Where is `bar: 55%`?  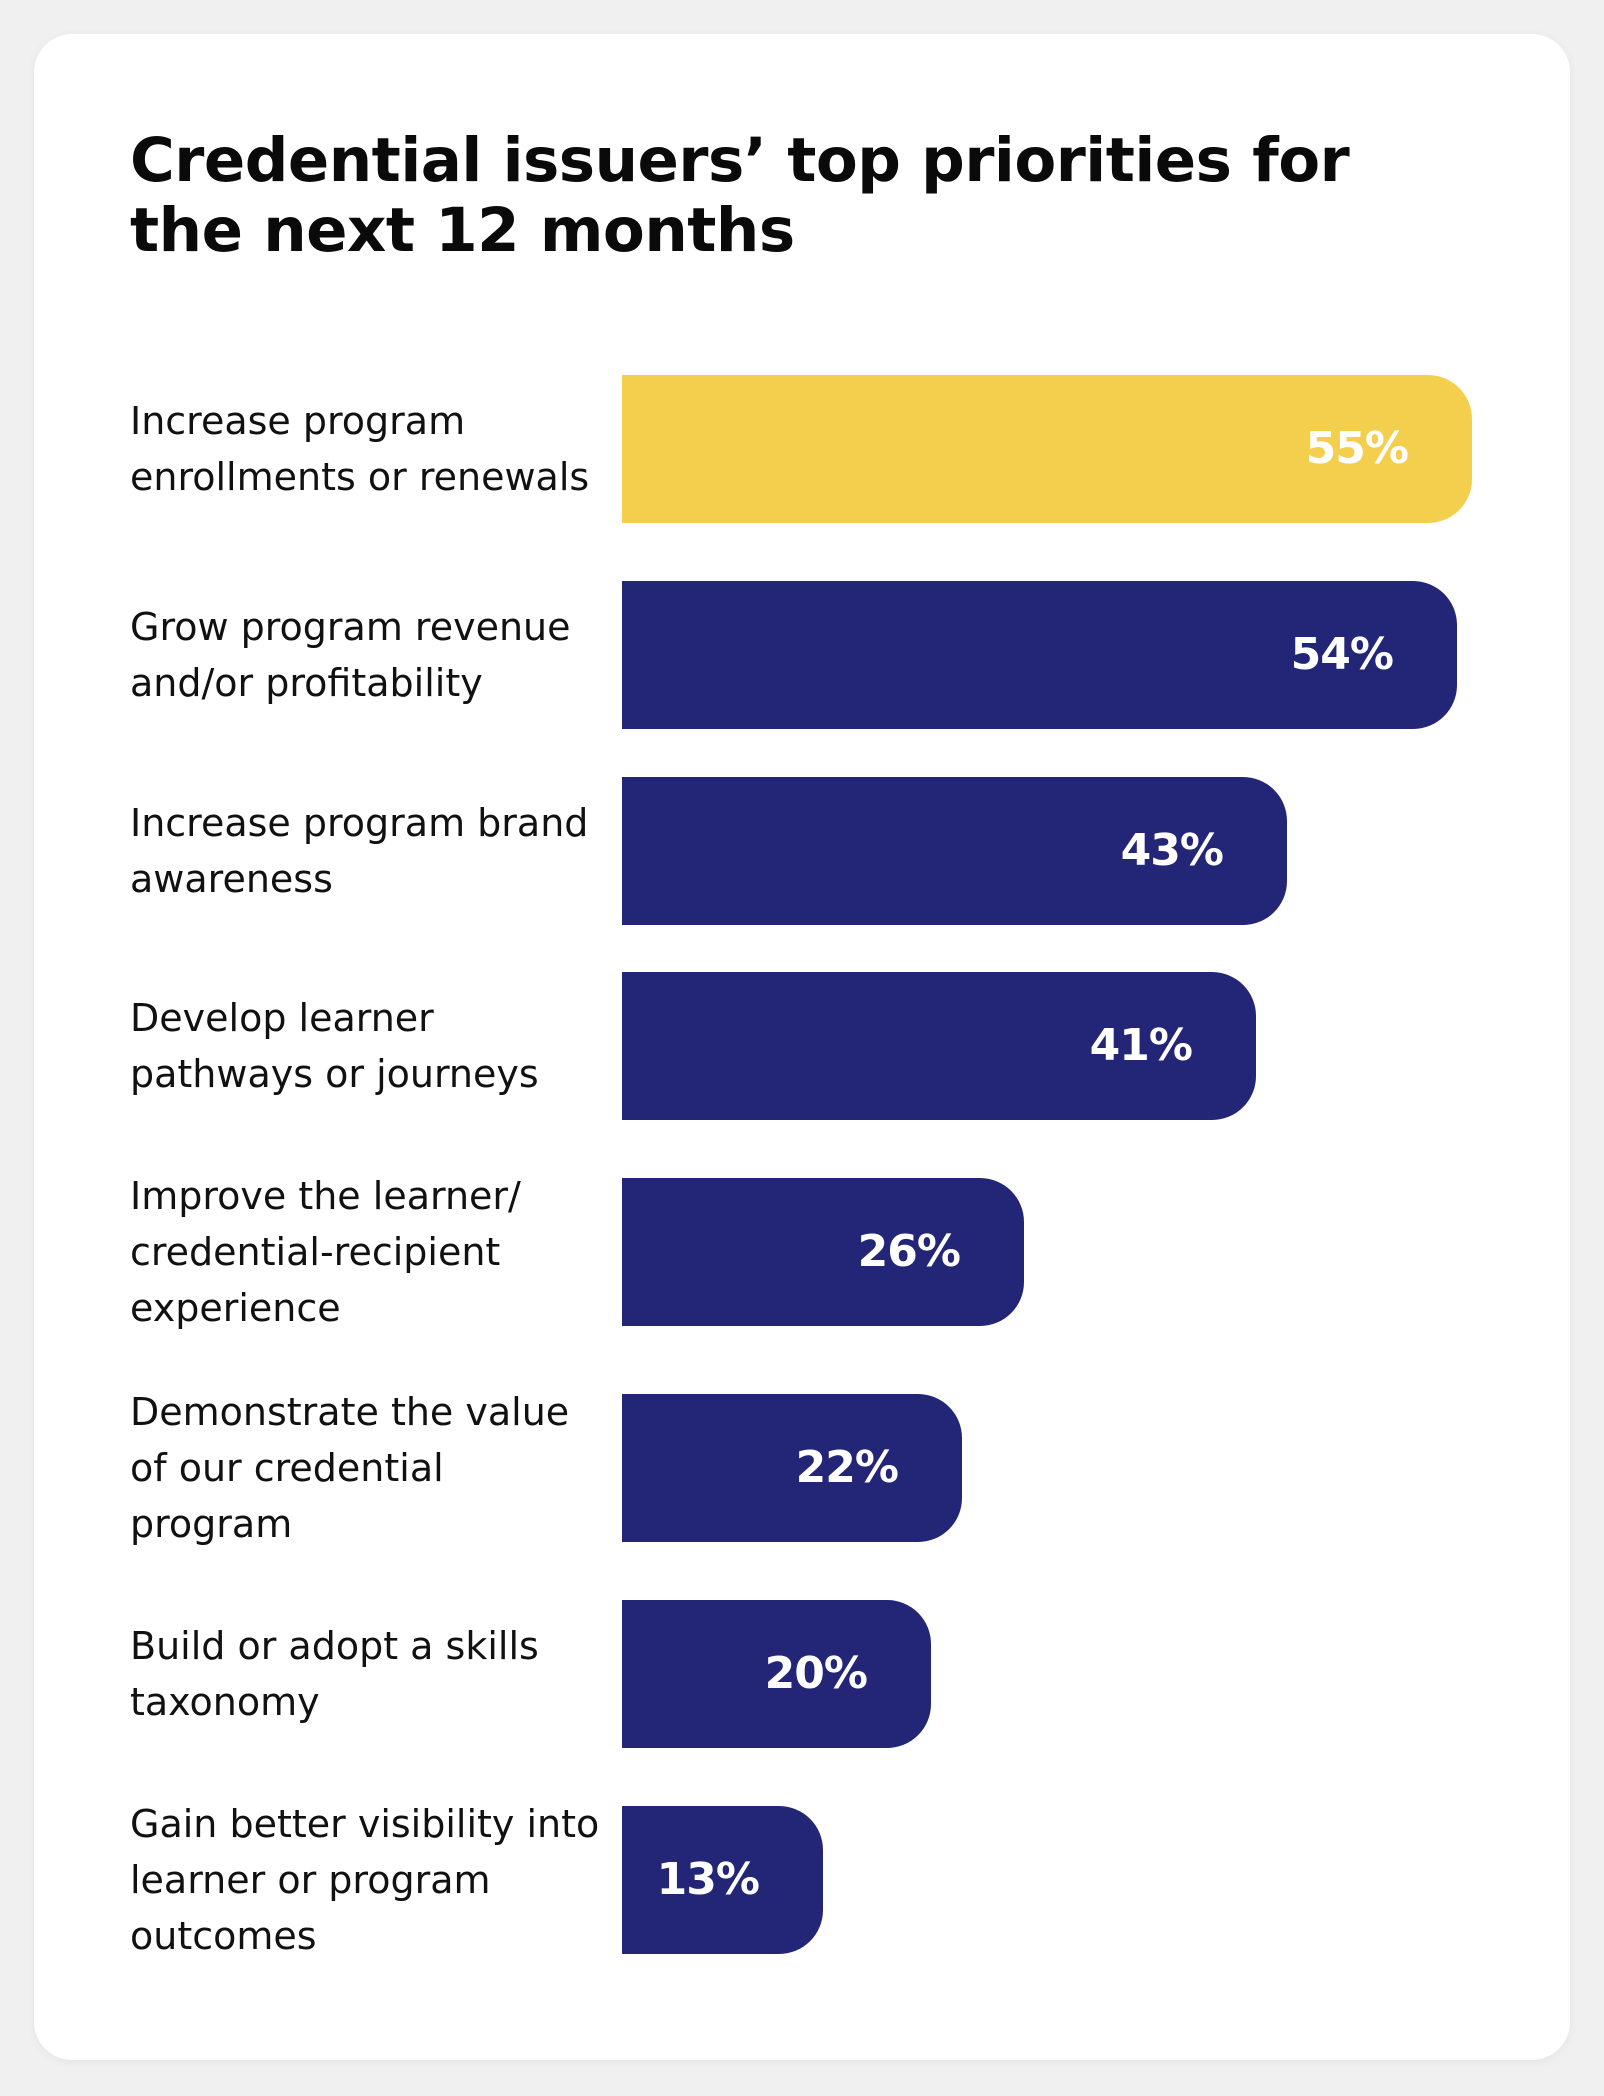
bar: 55% is located at coordinates (1047, 449).